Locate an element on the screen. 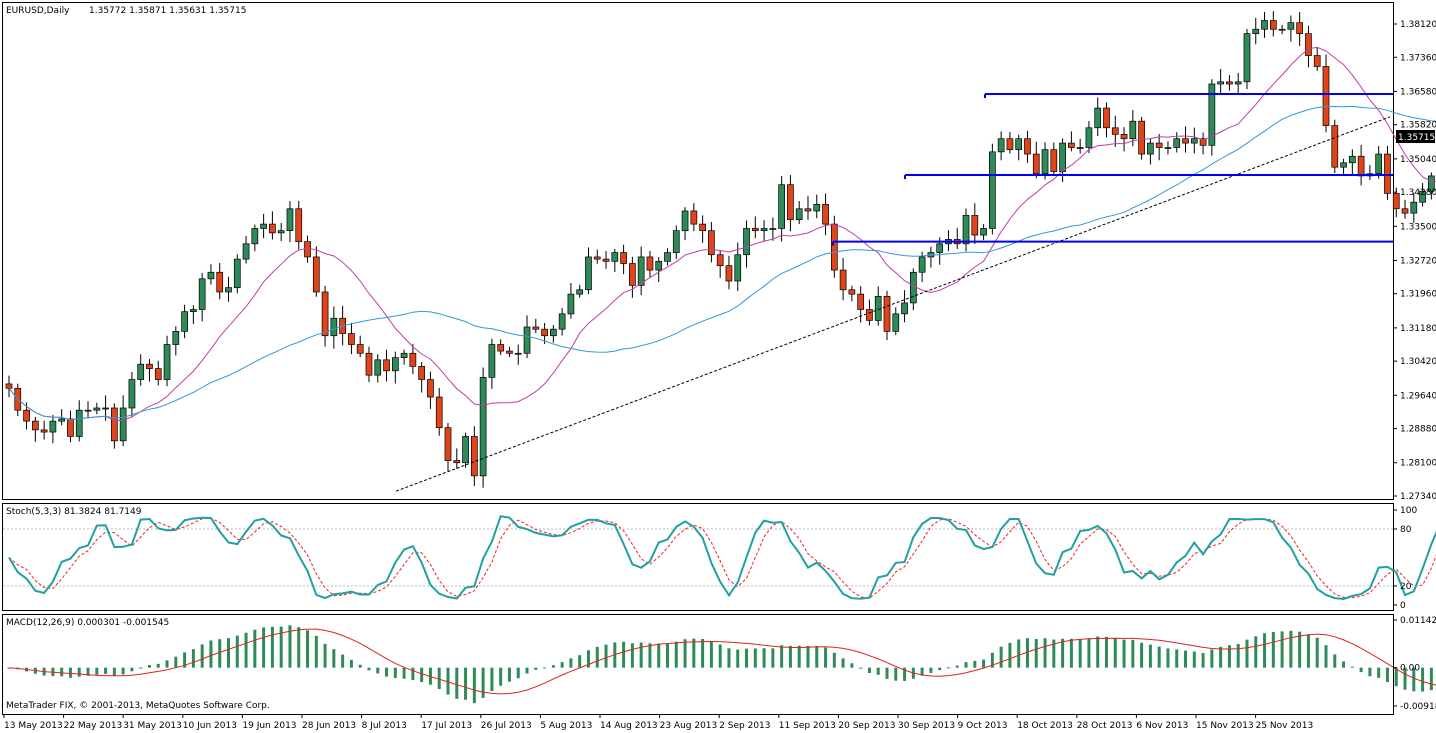 The image size is (1436, 733). stochastic-axis-label: 0 is located at coordinates (1403, 606).